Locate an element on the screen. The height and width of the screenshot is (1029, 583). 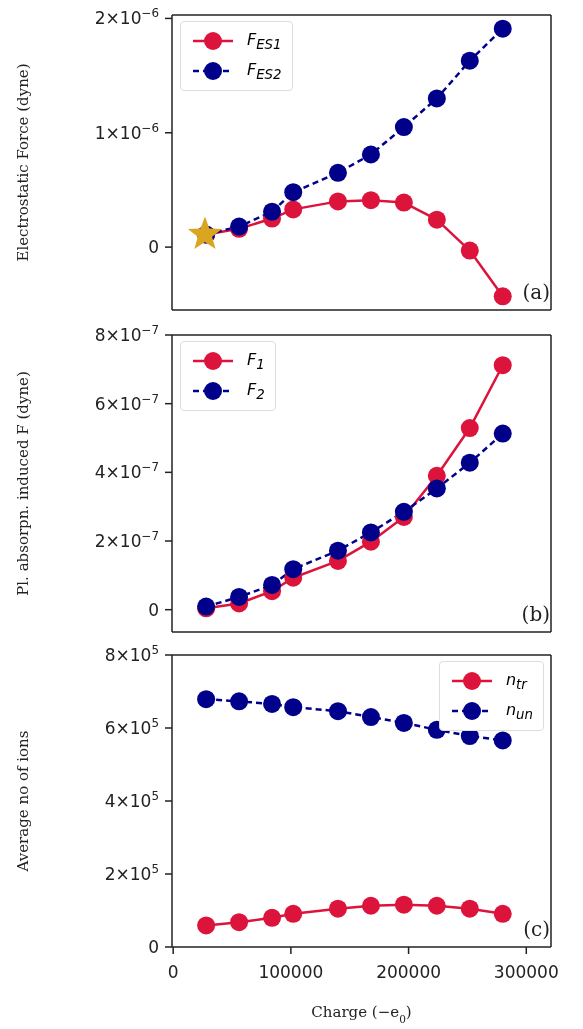
y-tick-label: 2×10$^{5}$ is located at coordinates (131, 873).